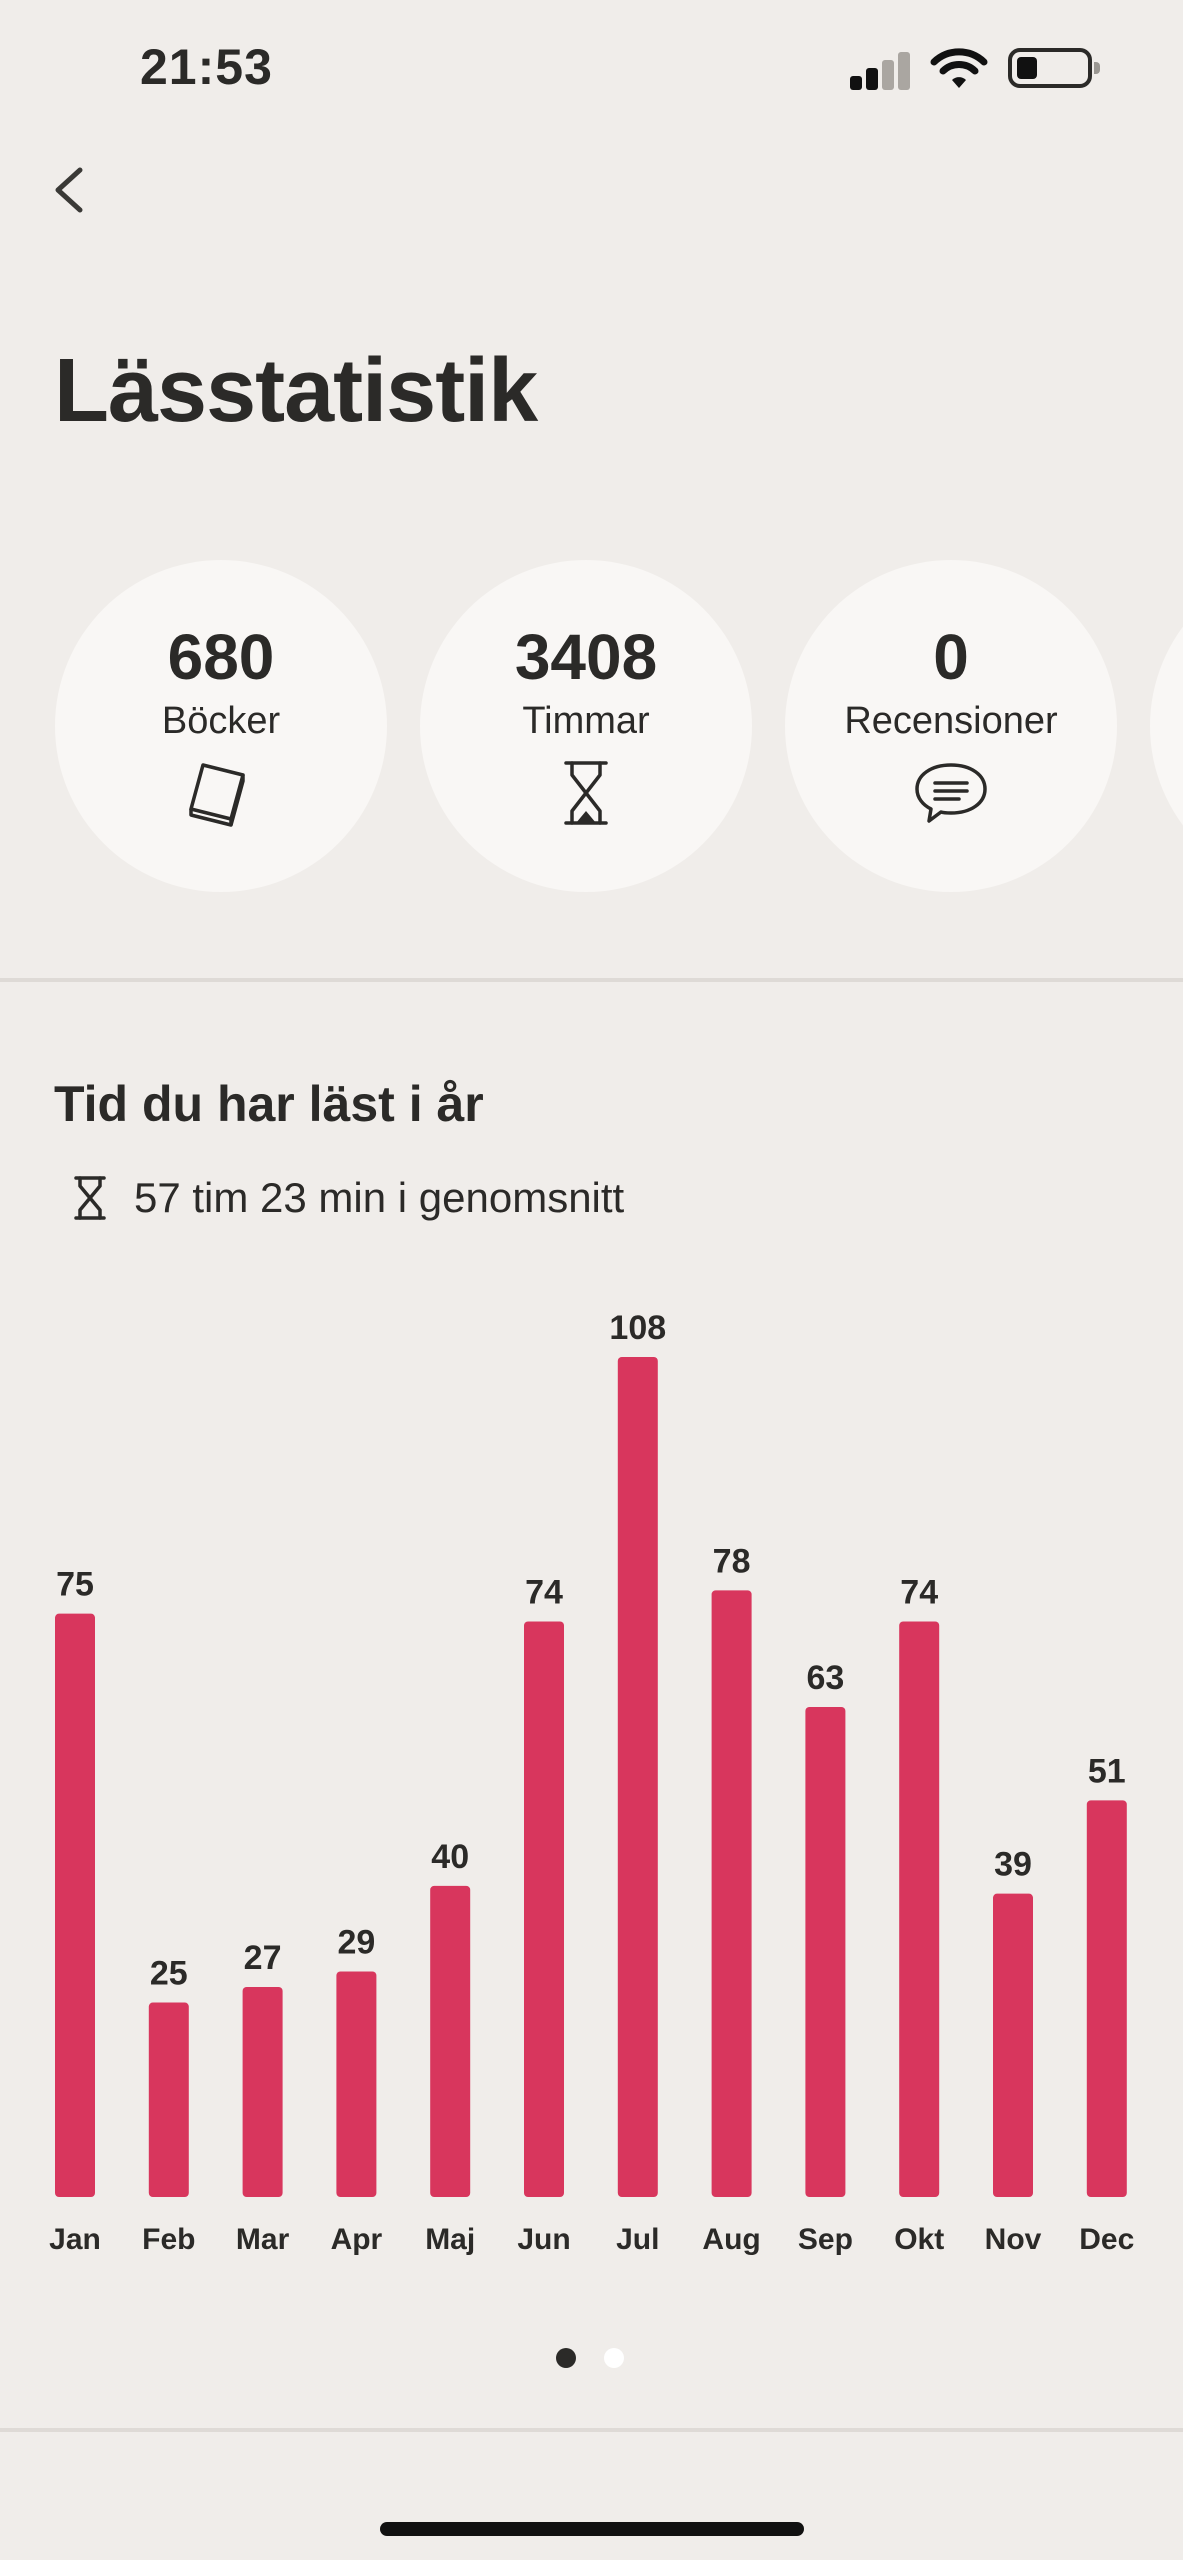  I want to click on data-label-maj: 40, so click(450, 1857).